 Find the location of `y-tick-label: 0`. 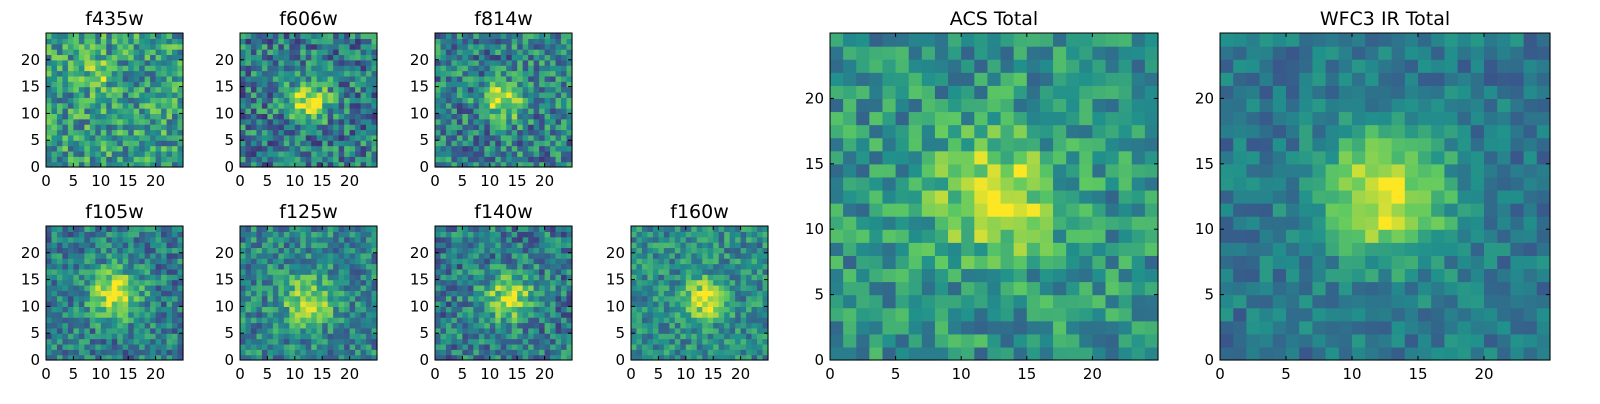

y-tick-label: 0 is located at coordinates (35, 360).